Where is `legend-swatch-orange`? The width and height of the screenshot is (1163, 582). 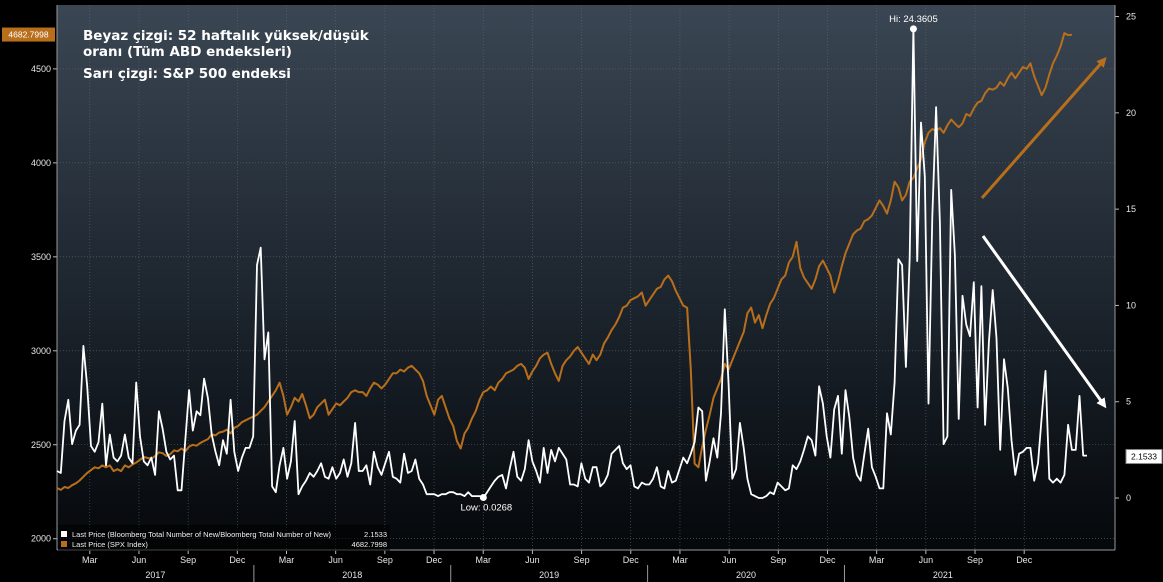 legend-swatch-orange is located at coordinates (64, 544).